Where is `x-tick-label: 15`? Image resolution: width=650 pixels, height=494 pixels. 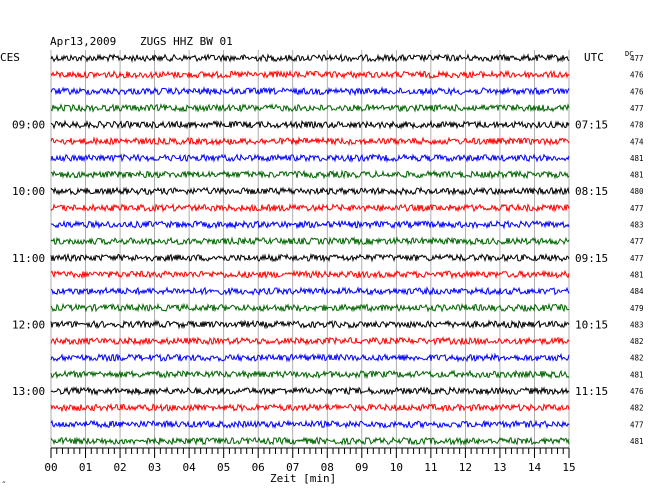
x-tick-label: 15 is located at coordinates (568, 467).